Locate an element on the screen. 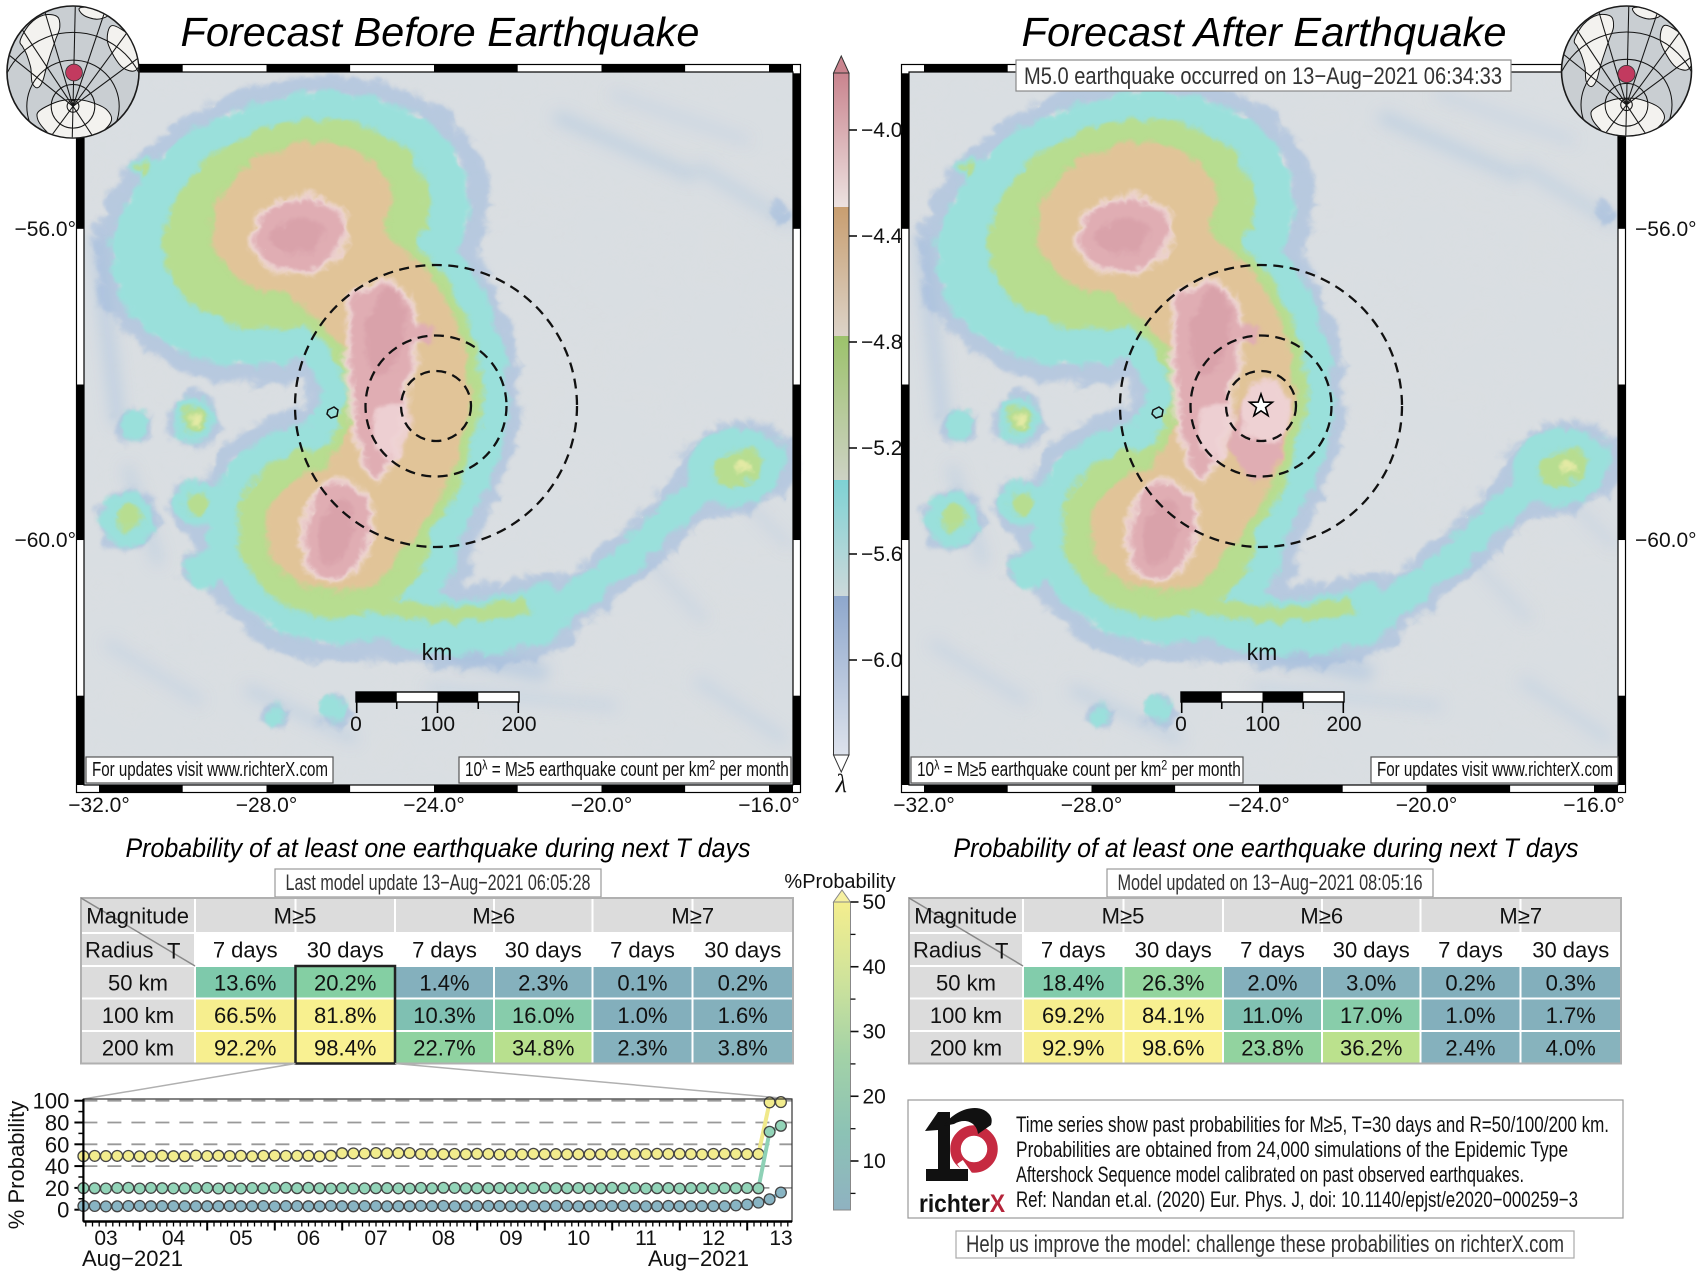 This screenshot has width=1696, height=1276. svg-text: 1.6% is located at coordinates (743, 1015).